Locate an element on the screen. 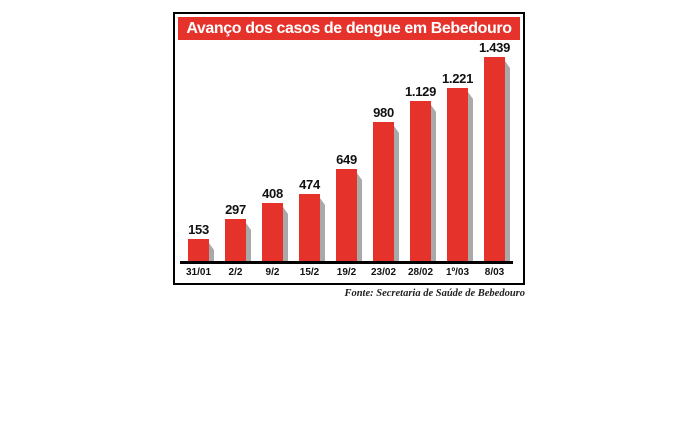 This screenshot has height=421, width=696. x-axis-labels: 31/01 2/2 9/2 15/2 19/2 23/02 28/02 1º/03 8/03 is located at coordinates (346, 272).